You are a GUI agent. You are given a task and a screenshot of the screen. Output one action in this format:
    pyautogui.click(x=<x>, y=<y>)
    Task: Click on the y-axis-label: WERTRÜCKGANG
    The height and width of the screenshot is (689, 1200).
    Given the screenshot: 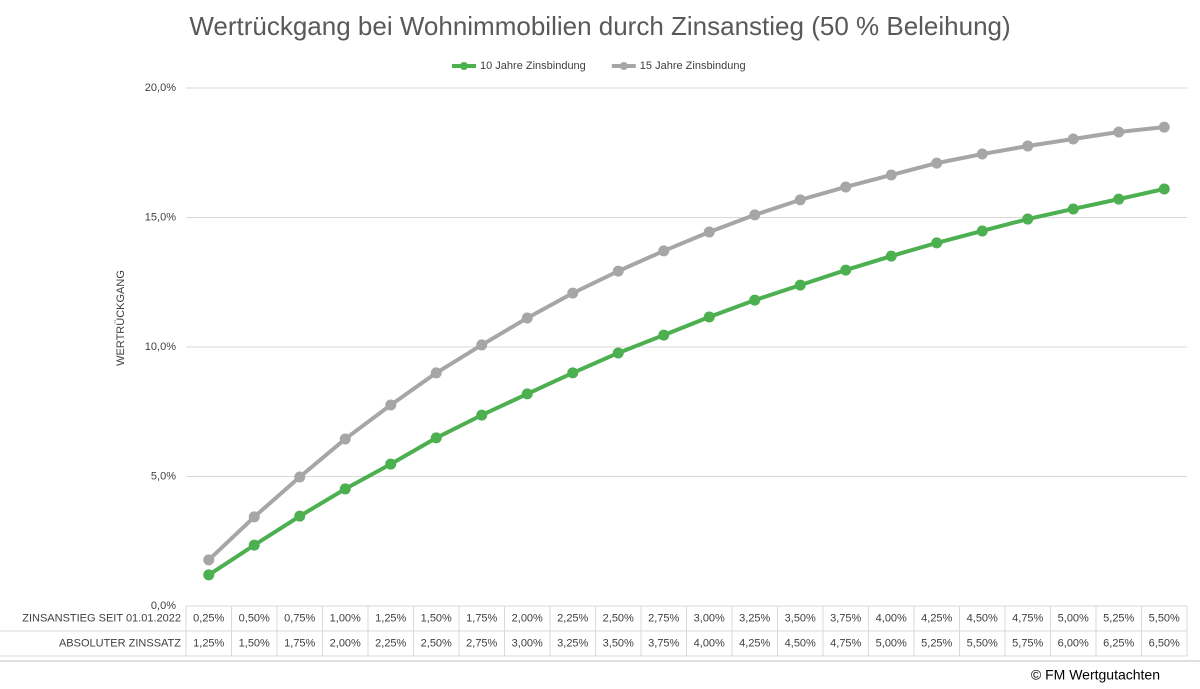 What is the action you would take?
    pyautogui.click(x=121, y=318)
    